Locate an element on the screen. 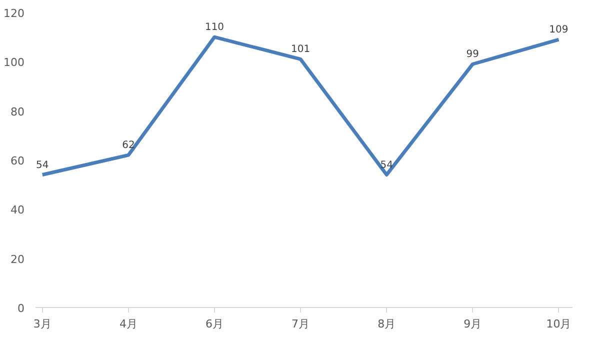  y-tick-label: 40 is located at coordinates (17, 210).